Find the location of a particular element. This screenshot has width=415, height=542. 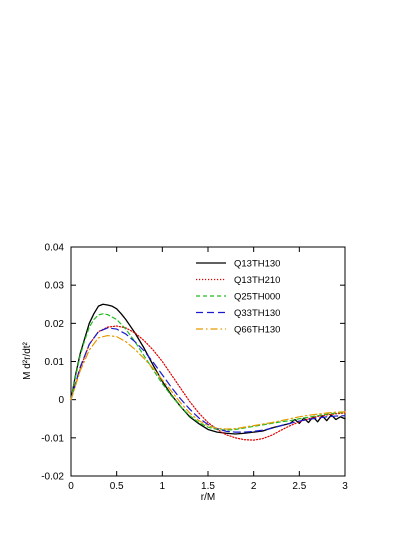

series-line-q66th130 is located at coordinates (208, 382).